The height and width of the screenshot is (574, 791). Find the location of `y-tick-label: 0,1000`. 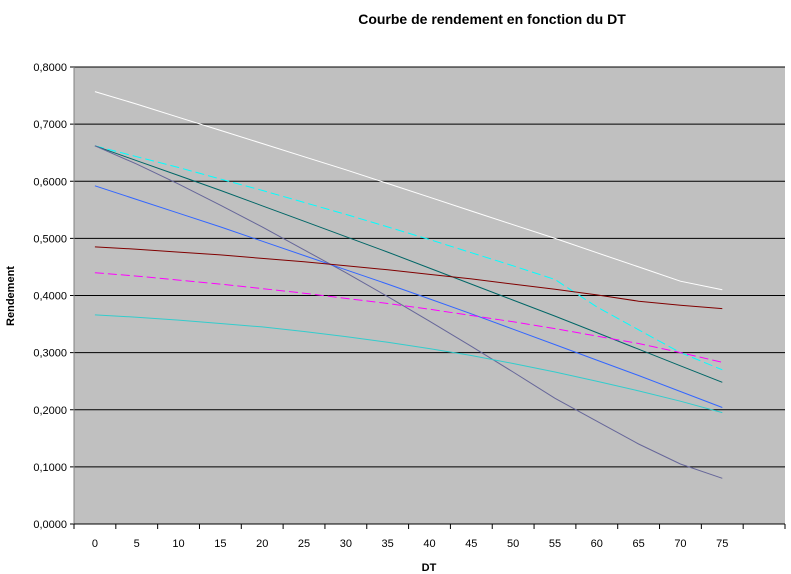

y-tick-label: 0,1000 is located at coordinates (50, 468).